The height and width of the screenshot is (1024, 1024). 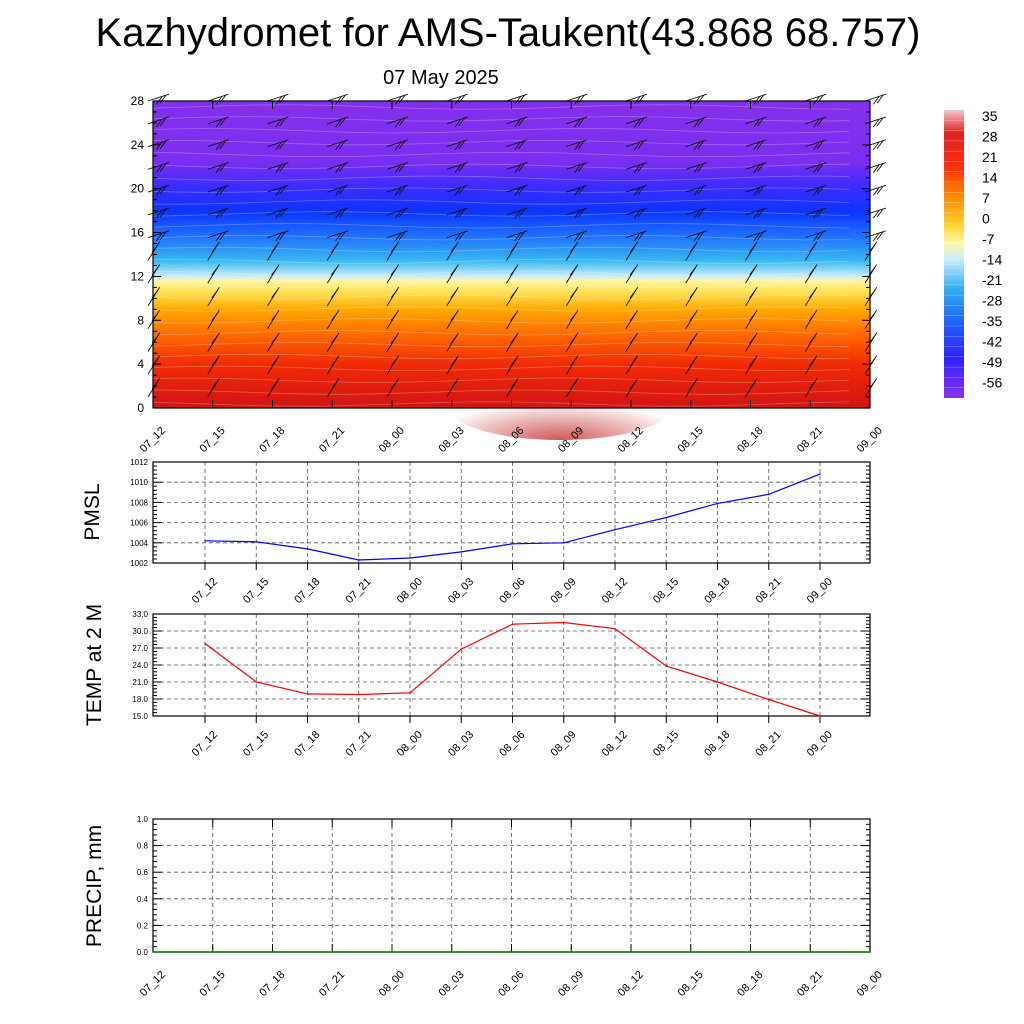 I want to click on y-tick-label: 15.0, so click(x=140, y=716).